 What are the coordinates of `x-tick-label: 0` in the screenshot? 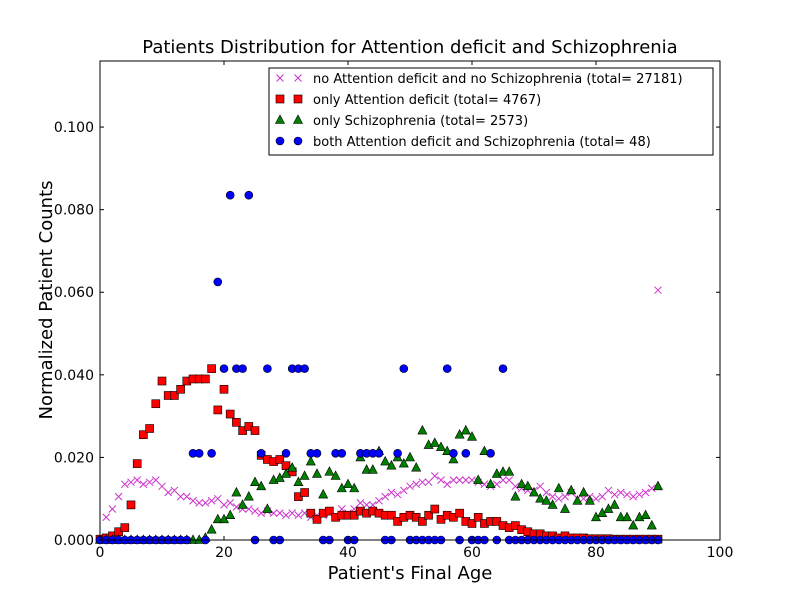 It's located at (100, 553).